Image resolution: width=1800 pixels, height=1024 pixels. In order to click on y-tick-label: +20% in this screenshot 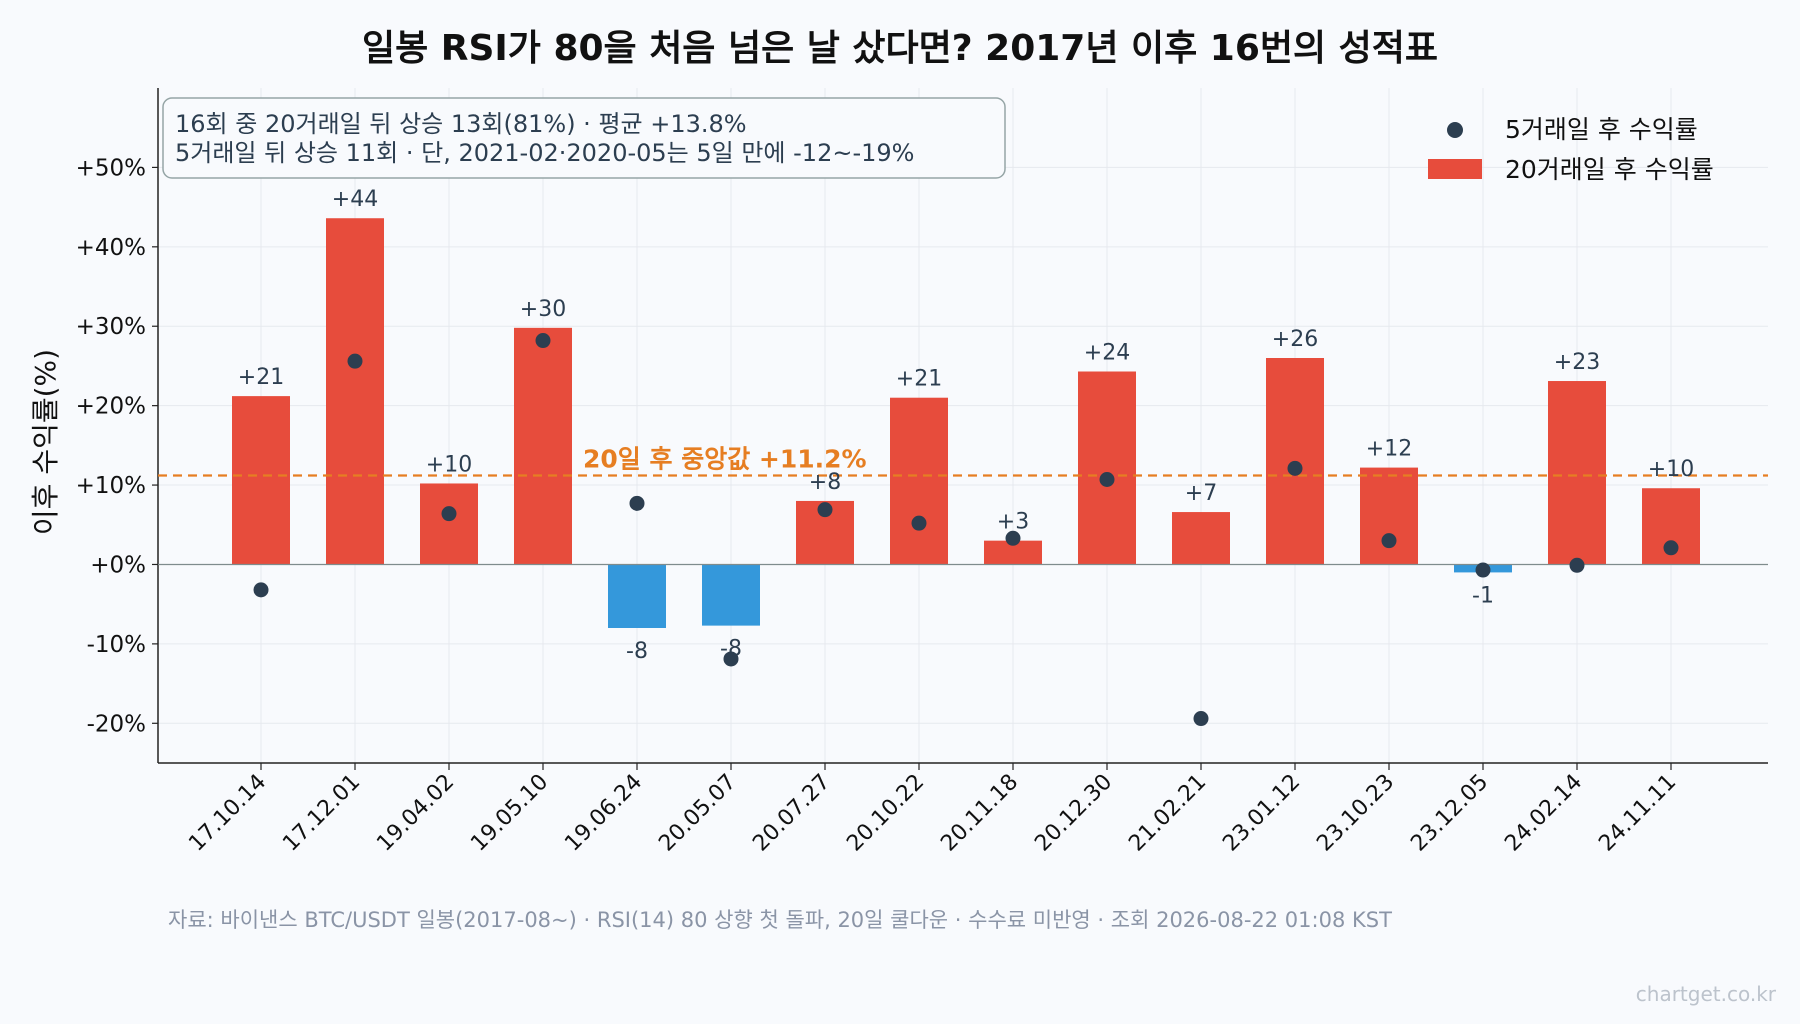, I will do `click(111, 407)`.